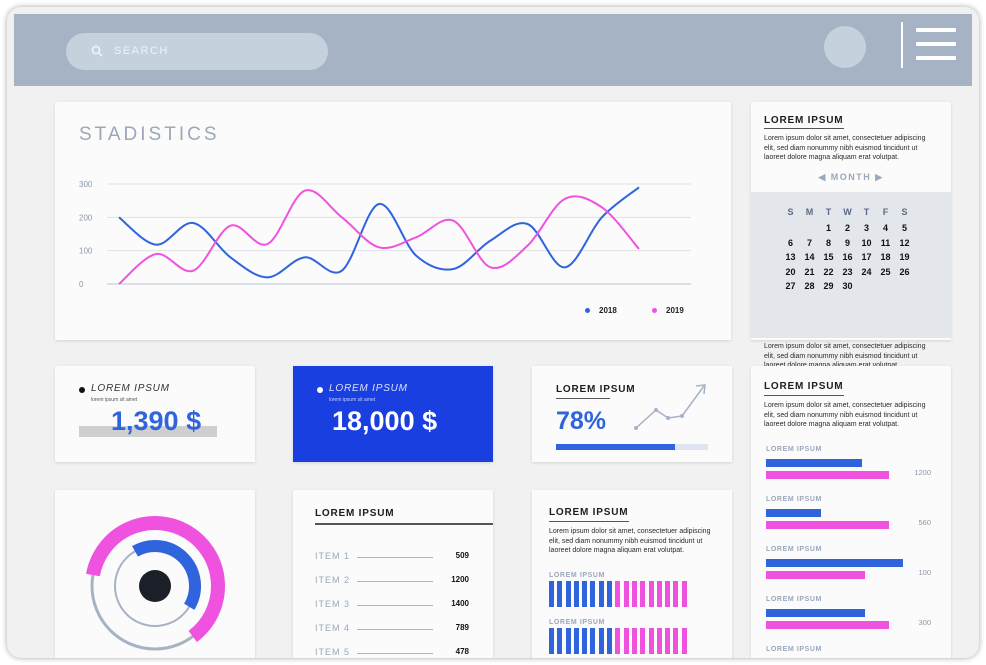 This screenshot has height=665, width=986. What do you see at coordinates (462, 555) in the screenshot?
I see `item-value: 509` at bounding box center [462, 555].